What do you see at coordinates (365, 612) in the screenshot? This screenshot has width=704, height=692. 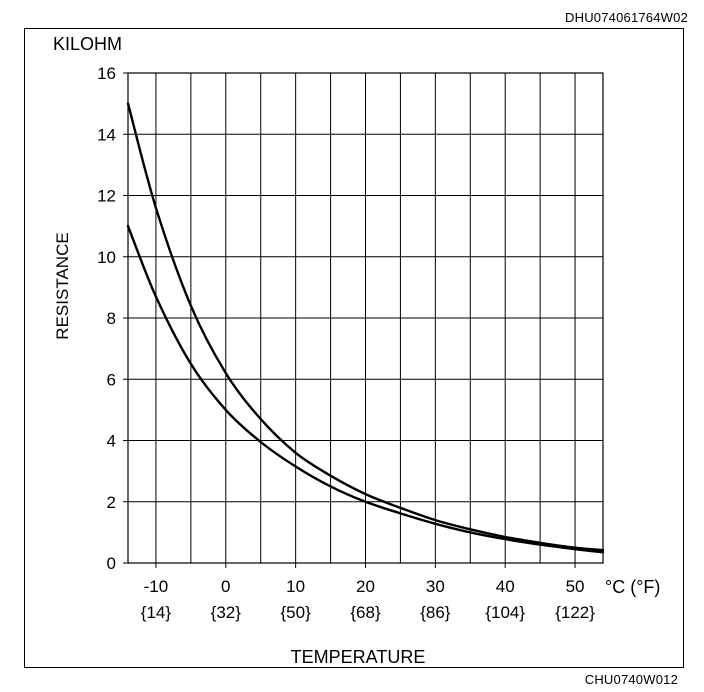 I see `x-tick-label-fahrenheit: {68}` at bounding box center [365, 612].